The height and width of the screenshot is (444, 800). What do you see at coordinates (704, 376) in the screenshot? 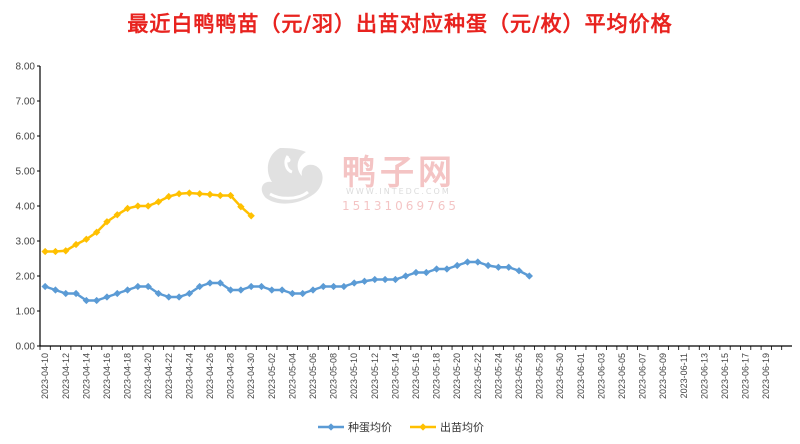
I see `x-tick-label: 2023-06-13` at bounding box center [704, 376].